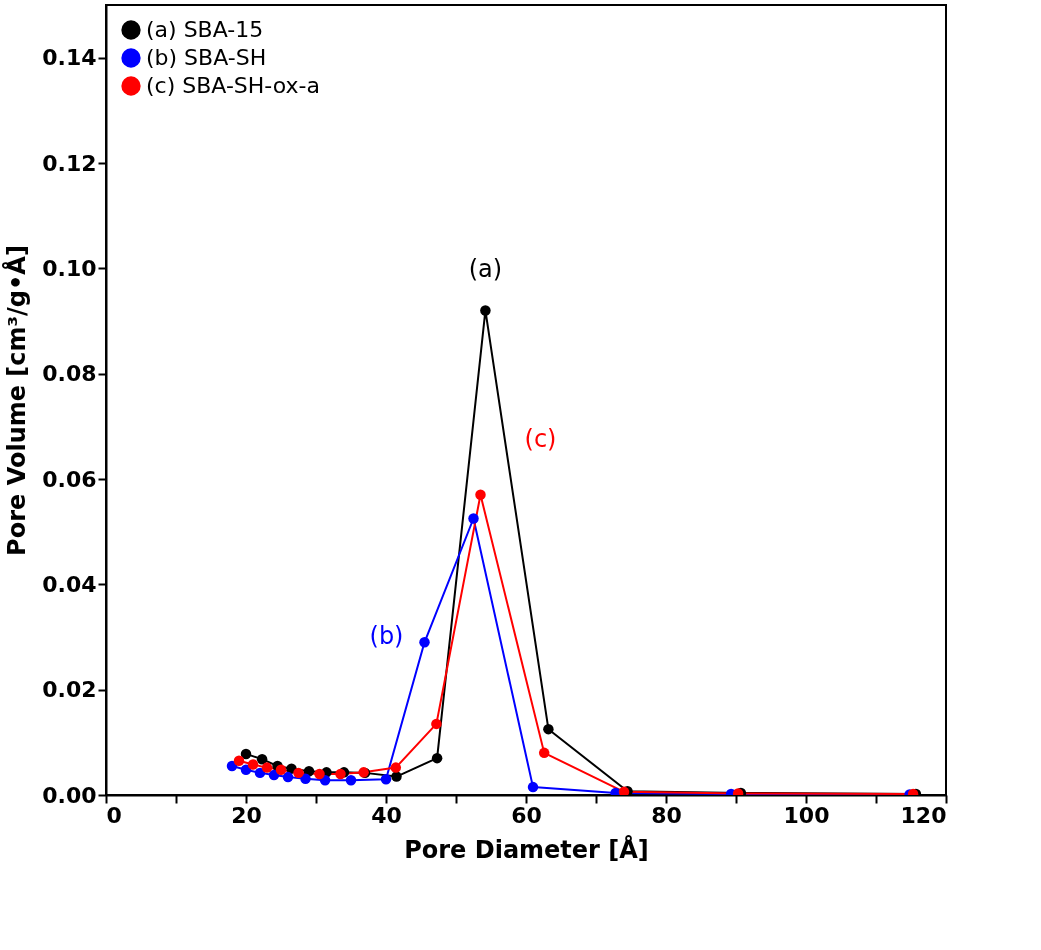 The height and width of the screenshot is (950, 1041). I want to click on y-tick-label: 0.14, so click(69, 58).